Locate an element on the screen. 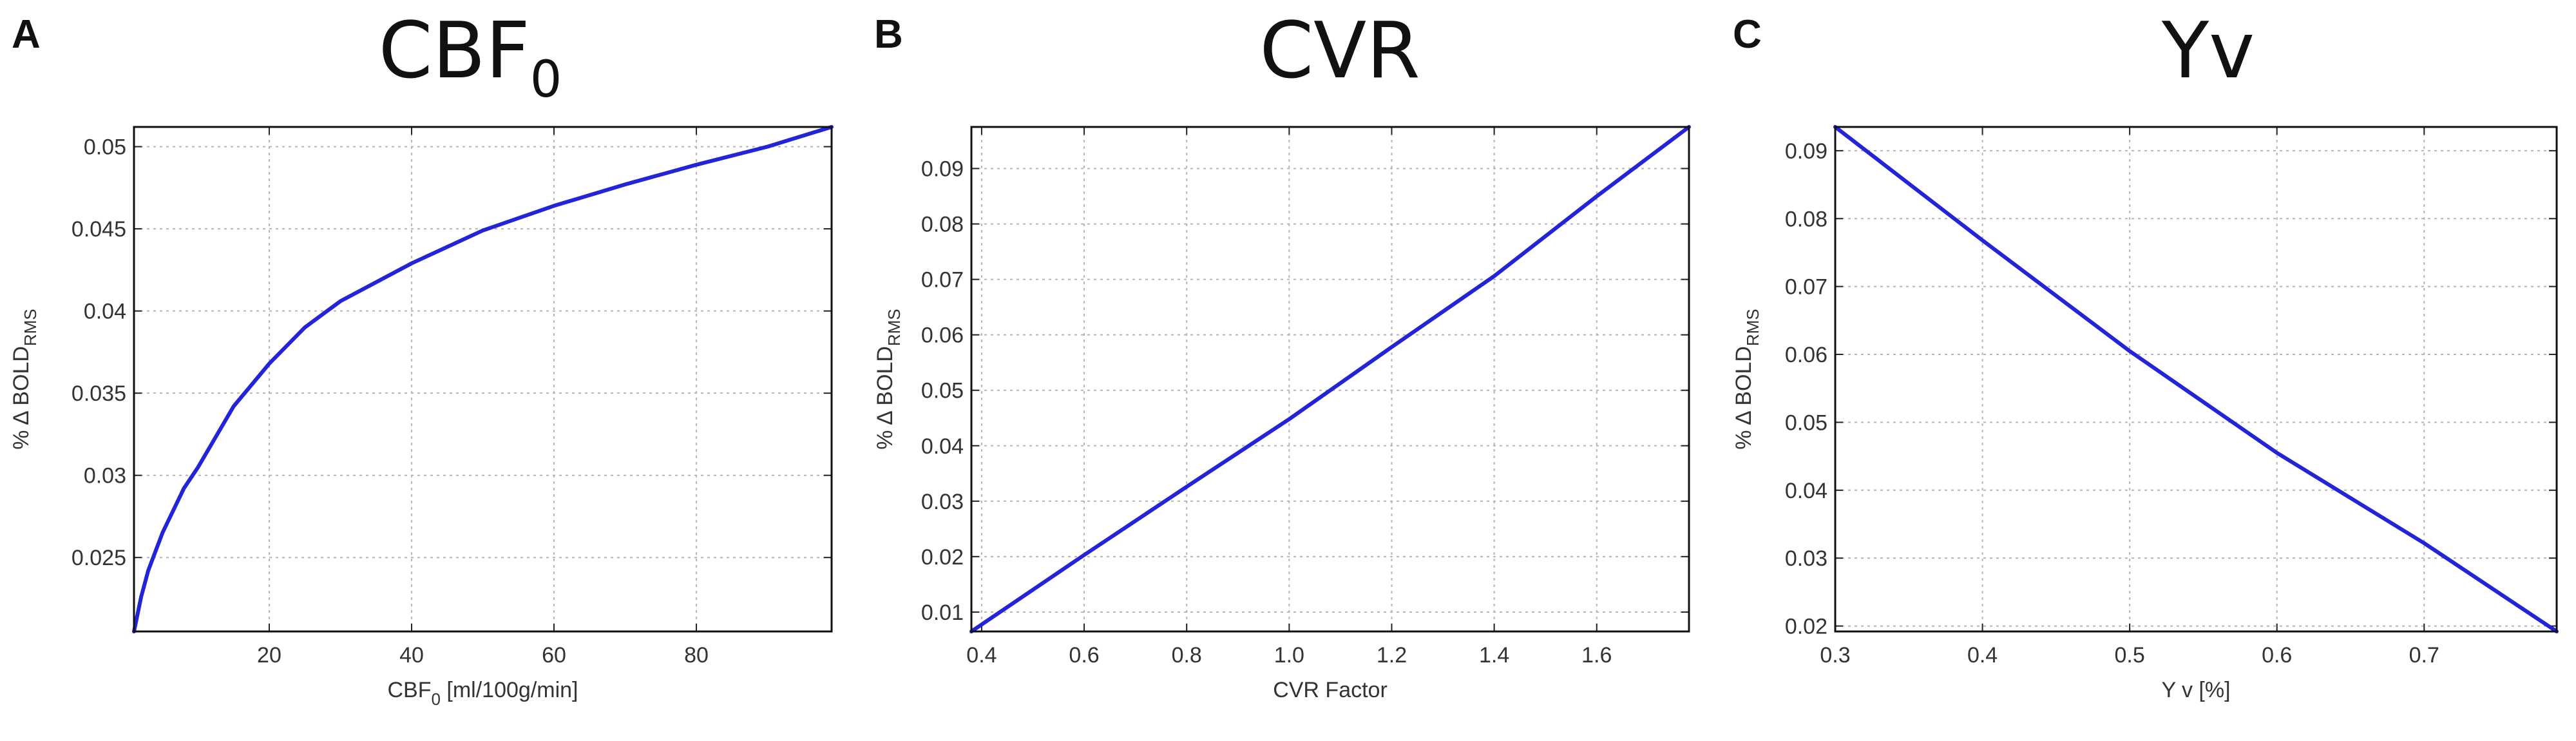 The width and height of the screenshot is (2576, 741). x-tick-label: 40 is located at coordinates (411, 655).